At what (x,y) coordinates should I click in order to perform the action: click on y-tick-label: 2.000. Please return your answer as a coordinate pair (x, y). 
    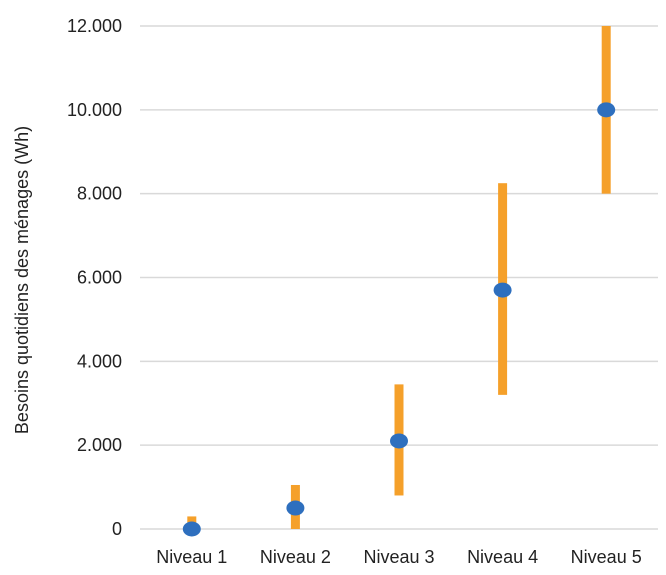
    Looking at the image, I should click on (99, 445).